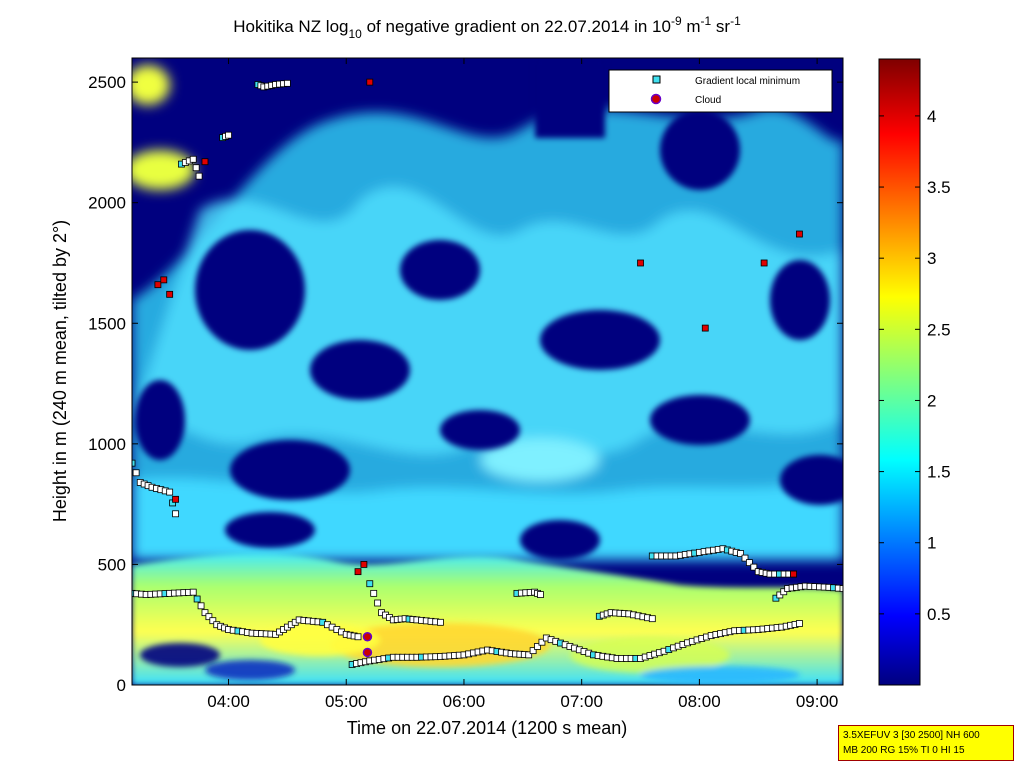 The image size is (1023, 767). Describe the element at coordinates (699, 701) in the screenshot. I see `x-tick-label-4: 08:00` at that location.